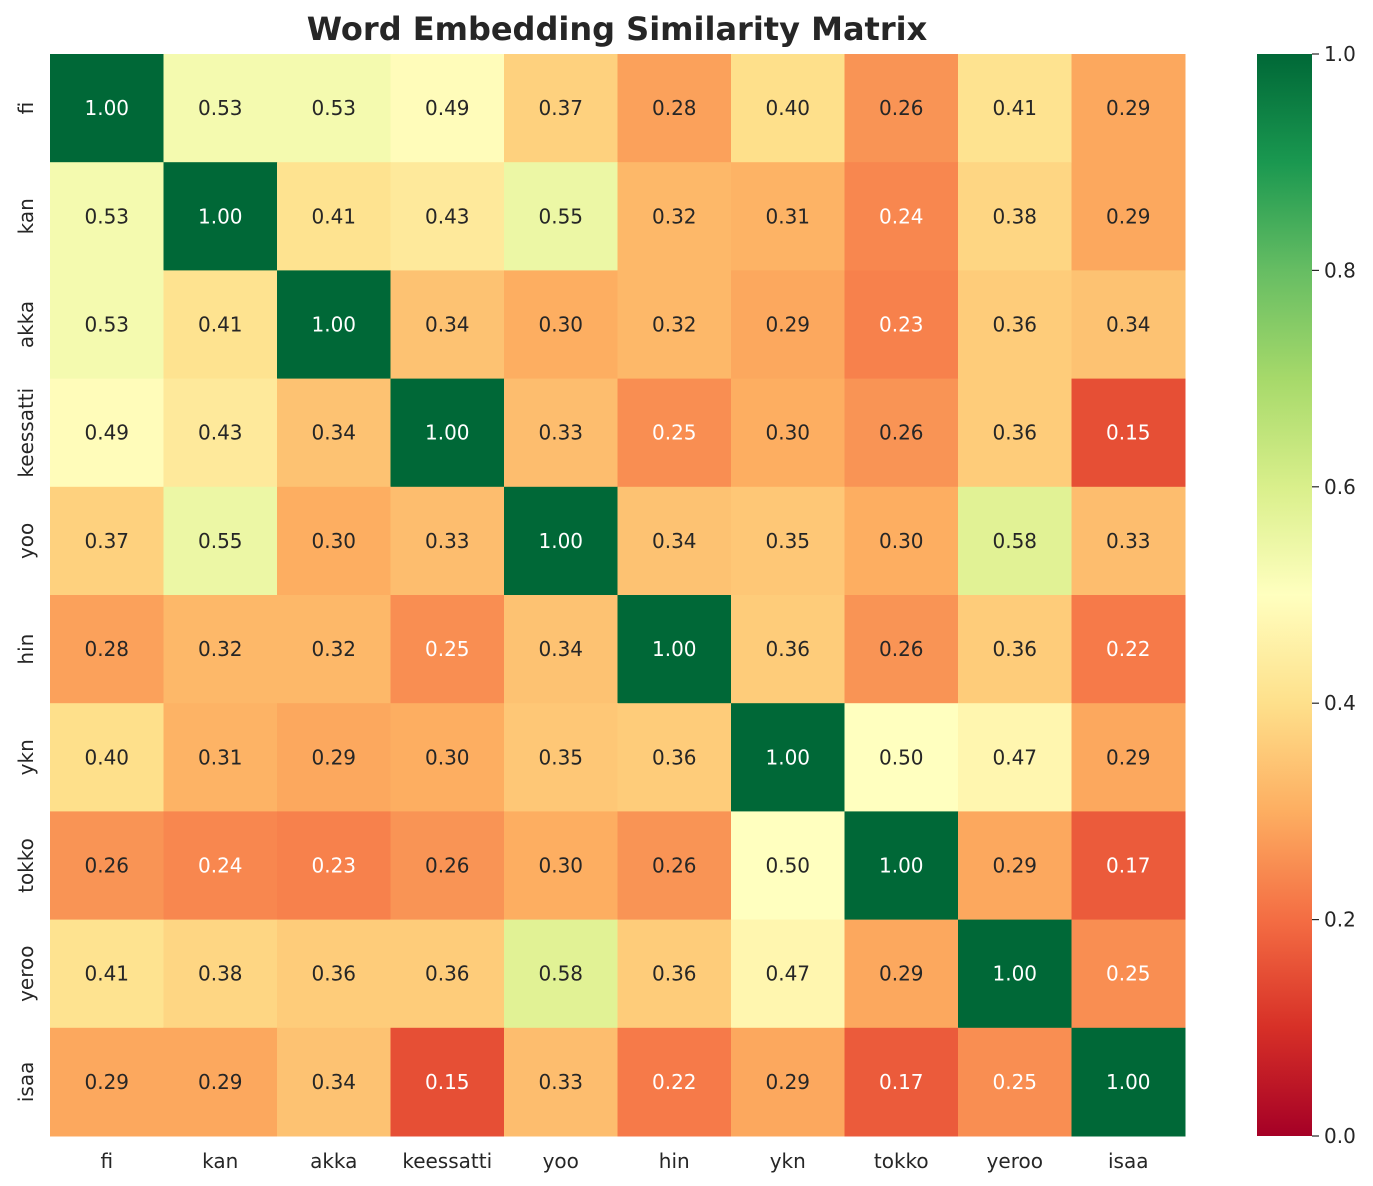 The width and height of the screenshot is (1373, 1186). Describe the element at coordinates (674, 433) in the screenshot. I see `cell-value-label: 0.25` at that location.